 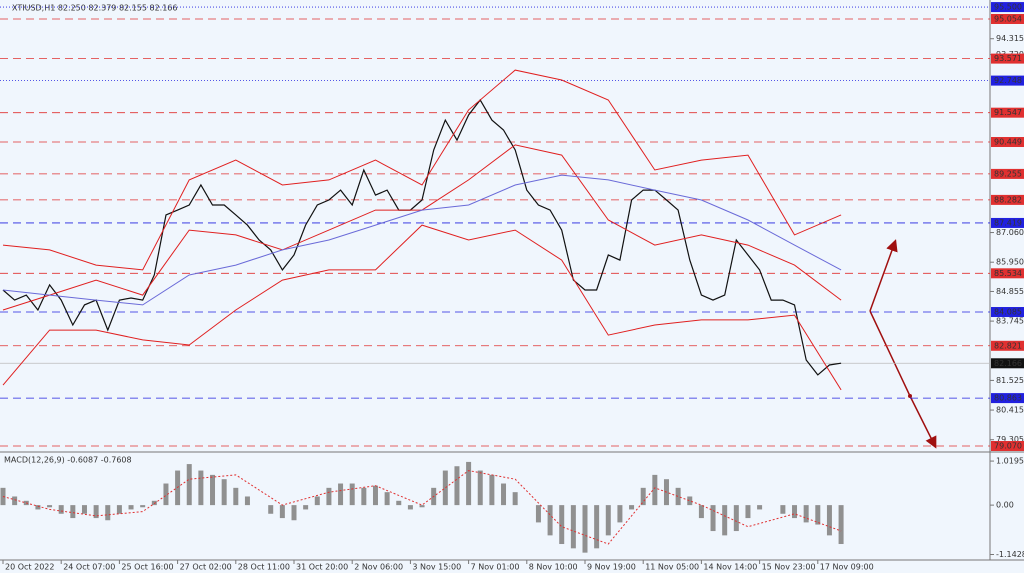 I want to click on x-tick-label: 28 Oct 11:00, so click(x=264, y=567).